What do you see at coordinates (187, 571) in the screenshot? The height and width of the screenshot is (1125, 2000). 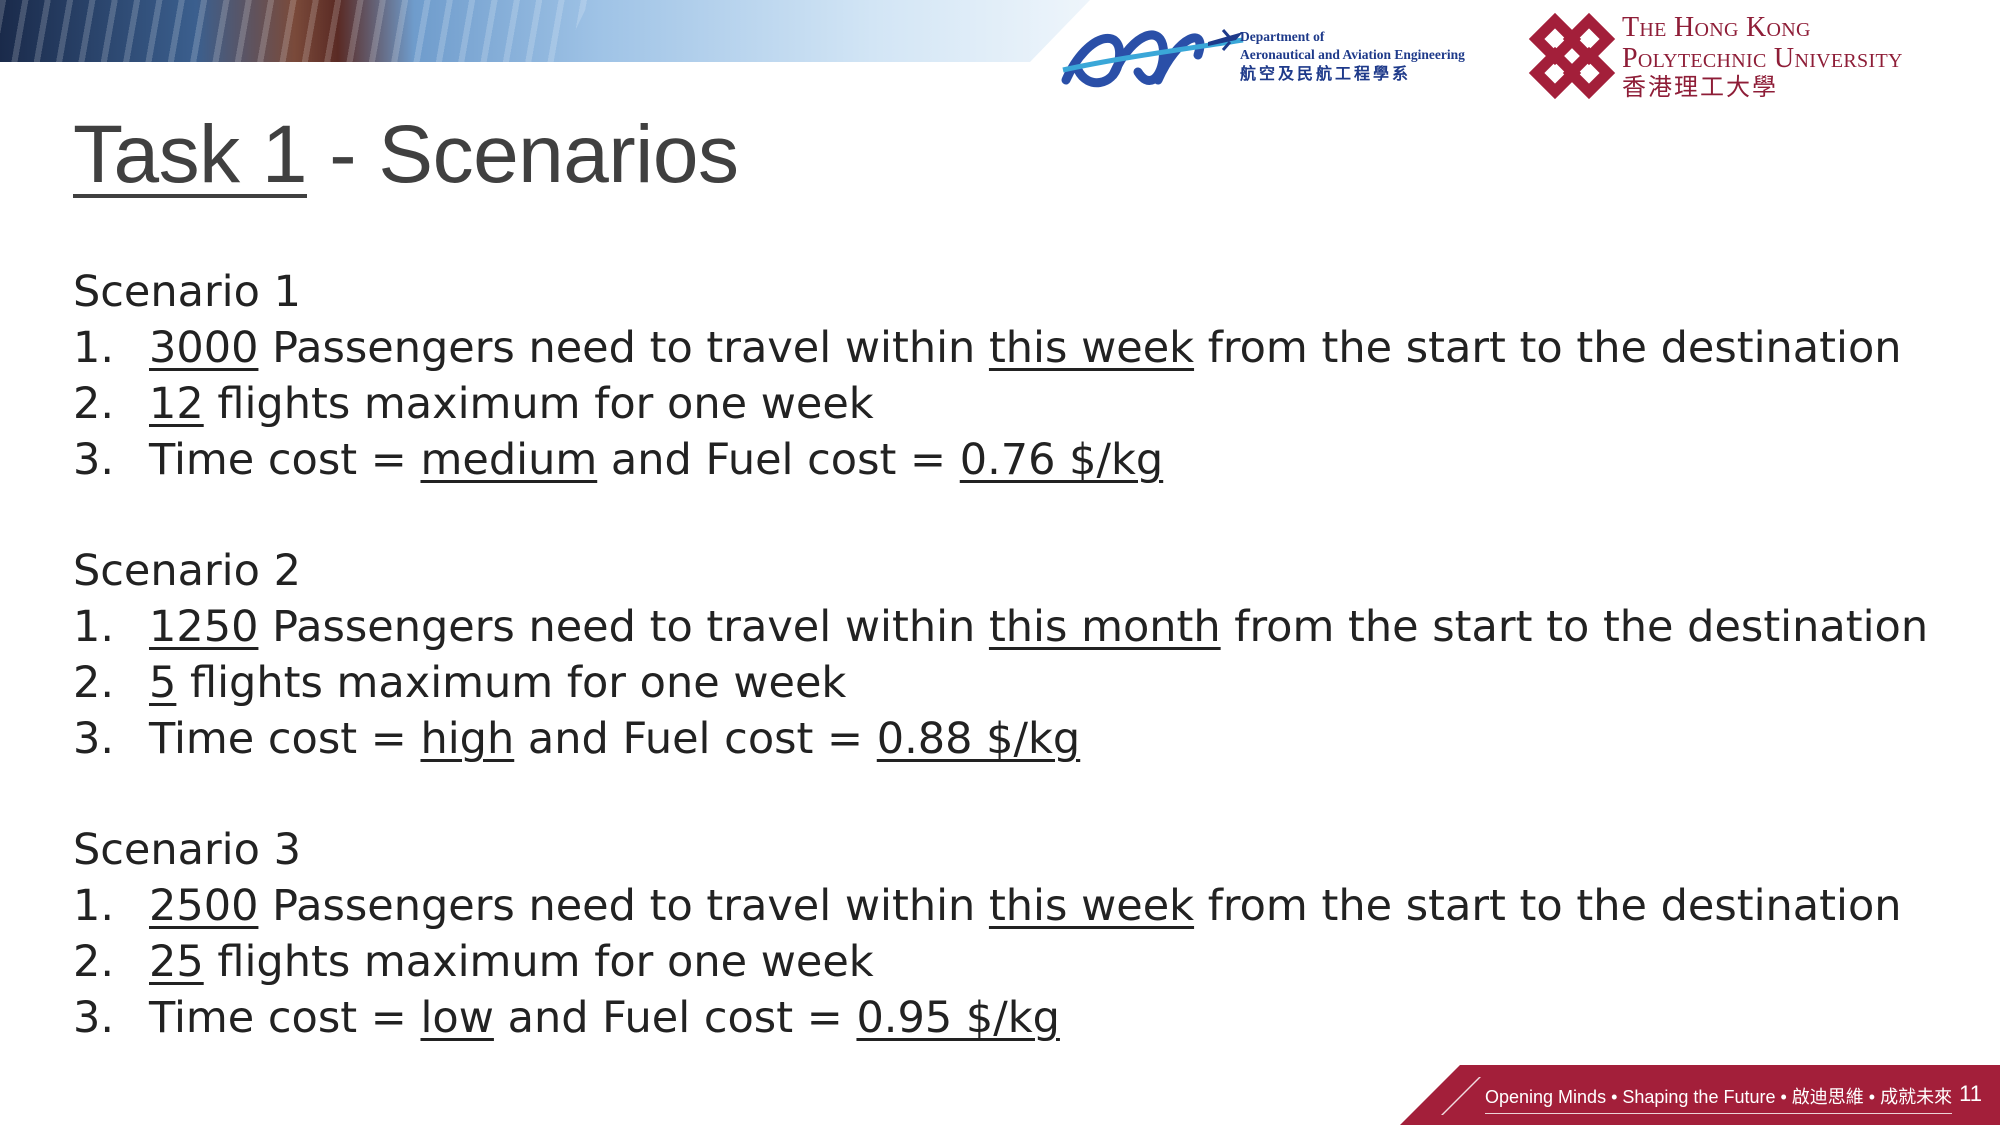 I see `scenario-title: Scenario 2` at bounding box center [187, 571].